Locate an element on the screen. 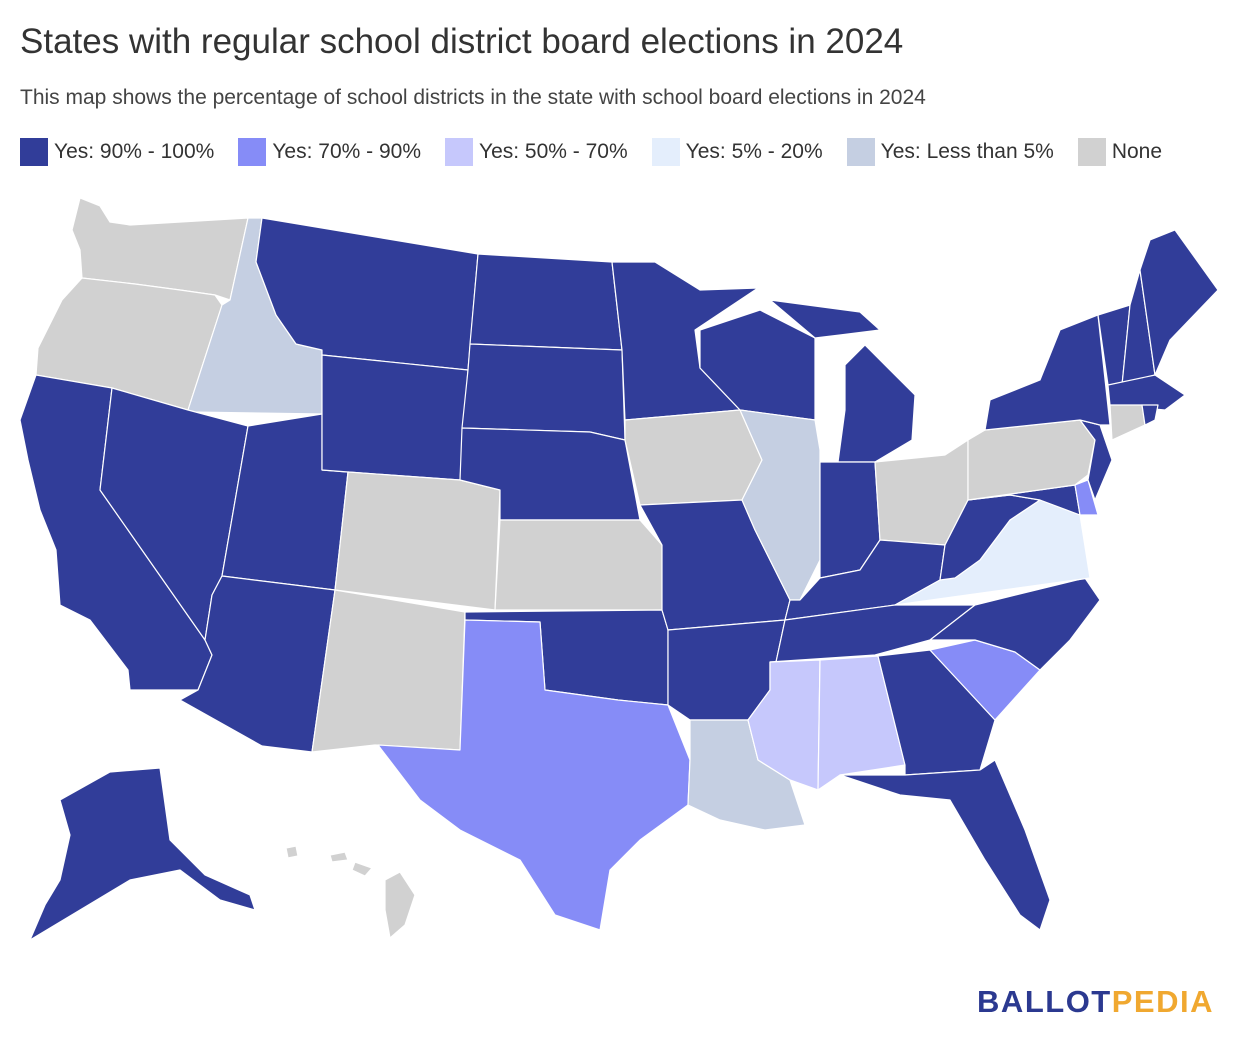  legend-item-y50: Yes: 50% - 70% is located at coordinates (536, 152).